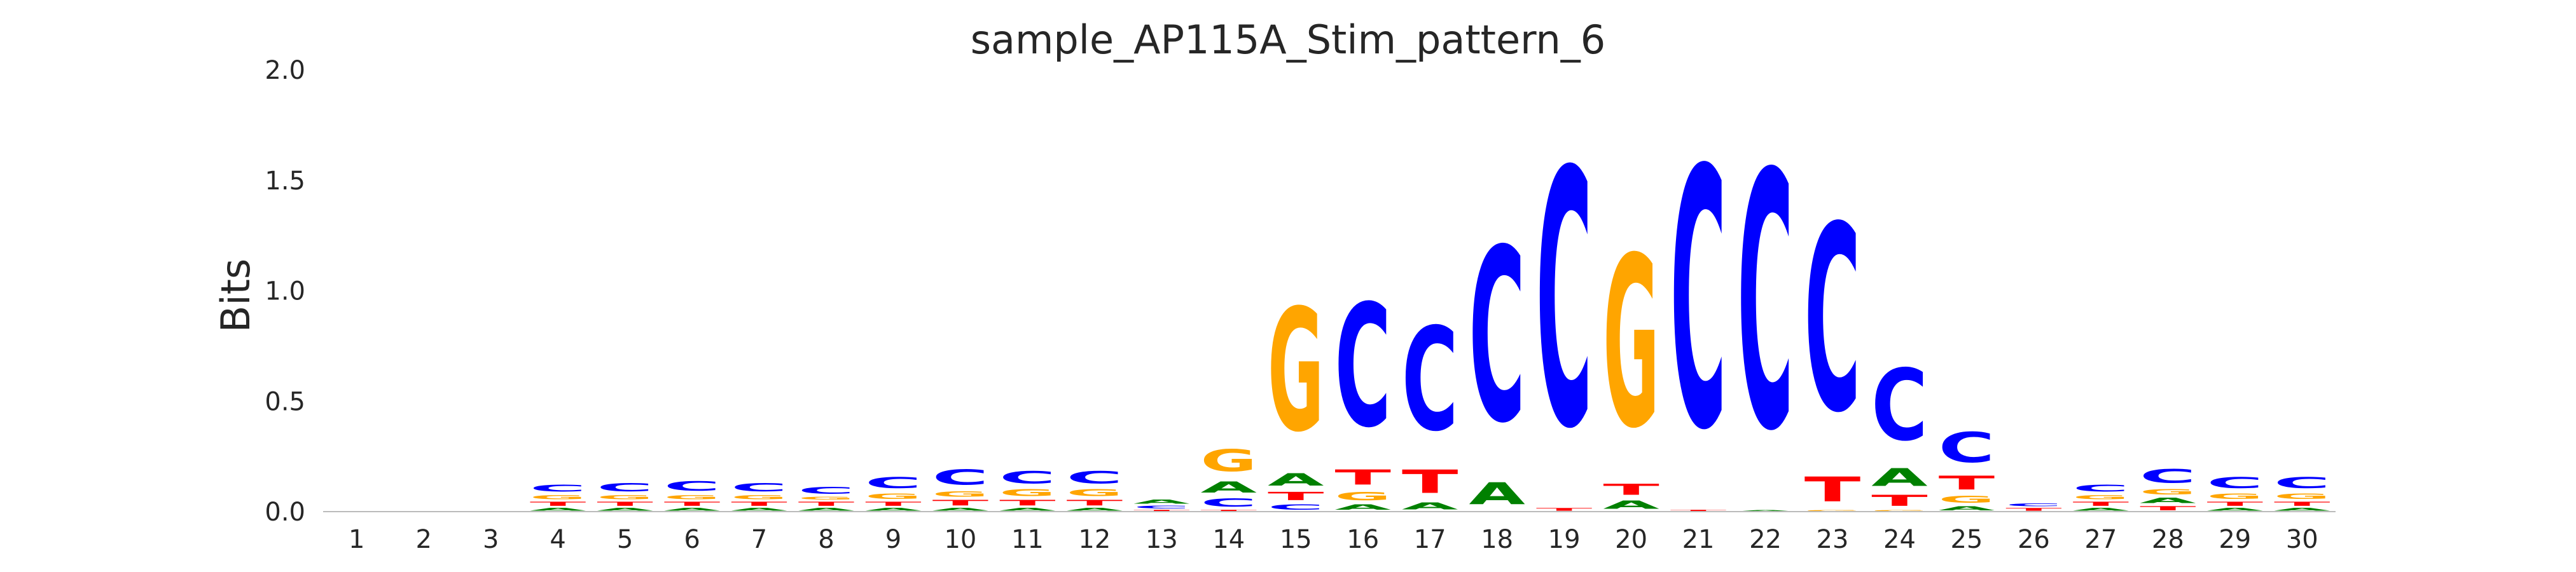 This screenshot has width=2576, height=572. Describe the element at coordinates (356, 539) in the screenshot. I see `x-tick-label: 1` at that location.